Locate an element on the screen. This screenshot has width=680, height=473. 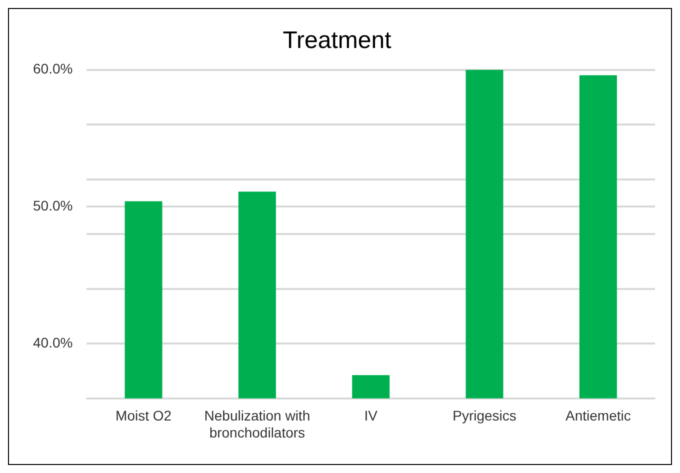
y-tick-label: 40.0% is located at coordinates (52, 342).